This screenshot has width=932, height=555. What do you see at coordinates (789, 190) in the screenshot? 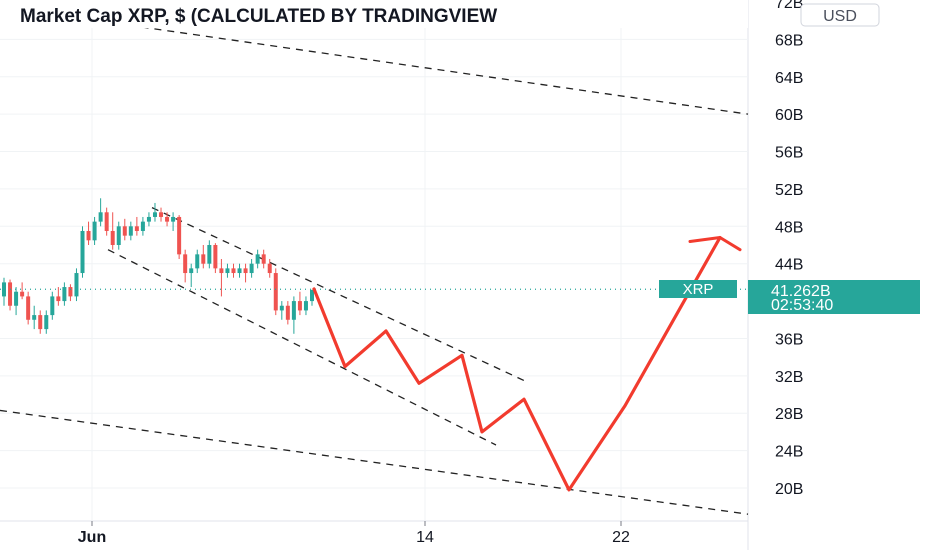
I see `price-tick-label: 52B` at bounding box center [789, 190].